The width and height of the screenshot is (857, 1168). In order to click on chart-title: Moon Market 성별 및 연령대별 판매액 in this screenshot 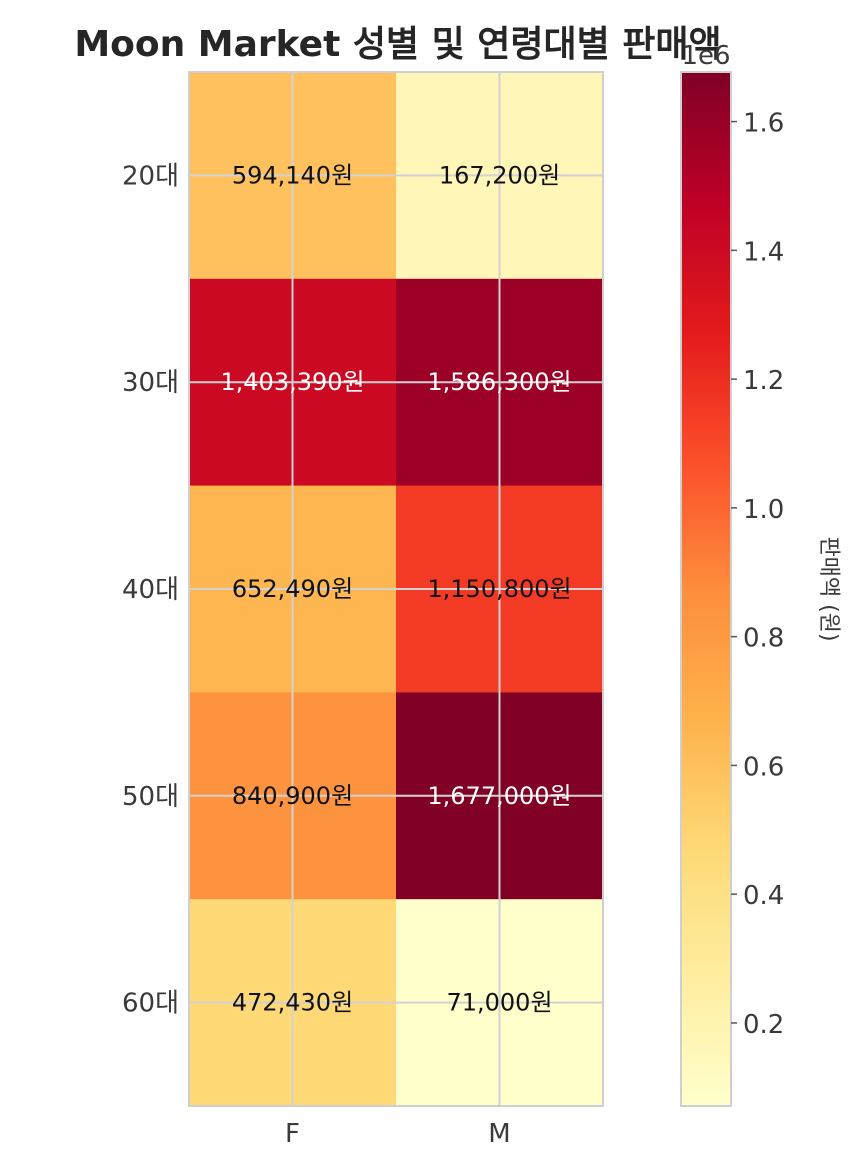, I will do `click(397, 44)`.